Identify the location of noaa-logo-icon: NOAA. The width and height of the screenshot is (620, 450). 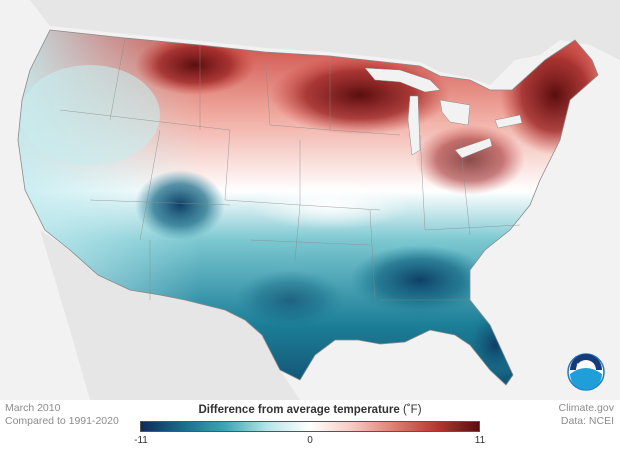
(586, 372).